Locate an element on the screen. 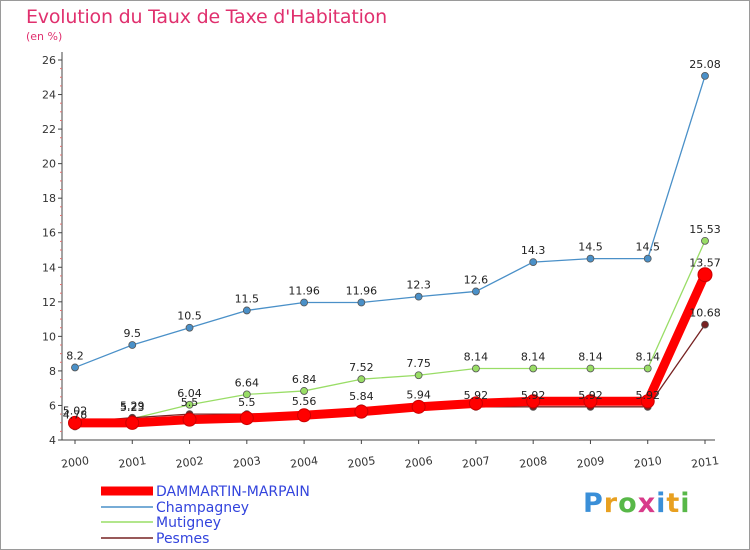 Image resolution: width=750 pixels, height=550 pixels. data-label: 9.5 is located at coordinates (133, 333).